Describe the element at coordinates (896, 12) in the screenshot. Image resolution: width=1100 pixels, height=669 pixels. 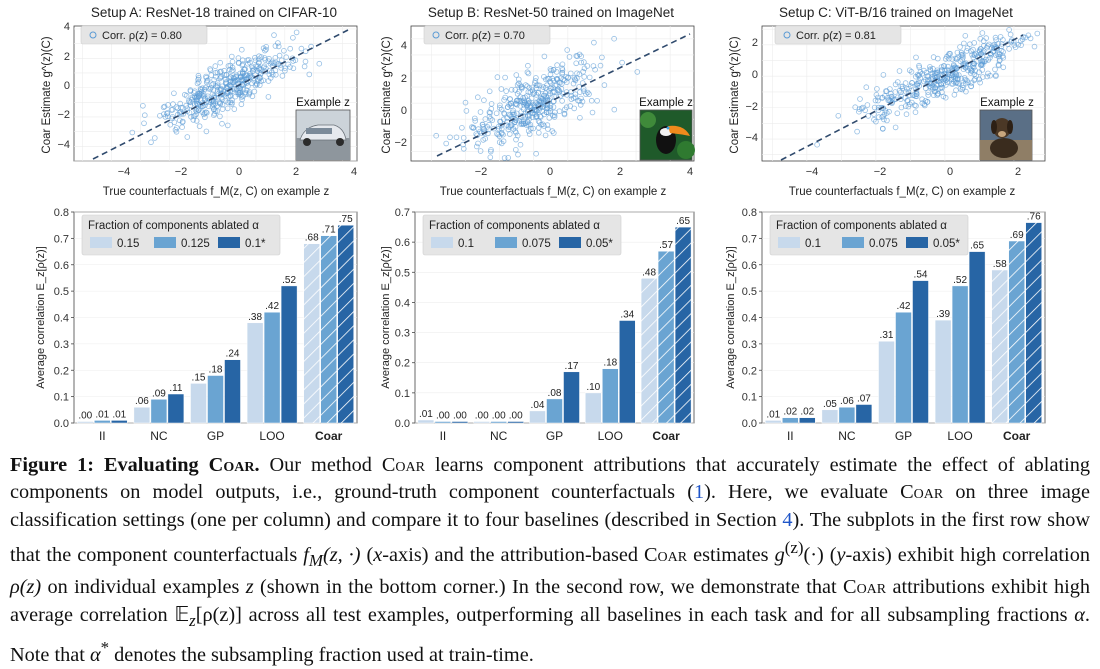
I see `scatter-title: Setup C: ViT-B/16 trained on ImageNet` at that location.